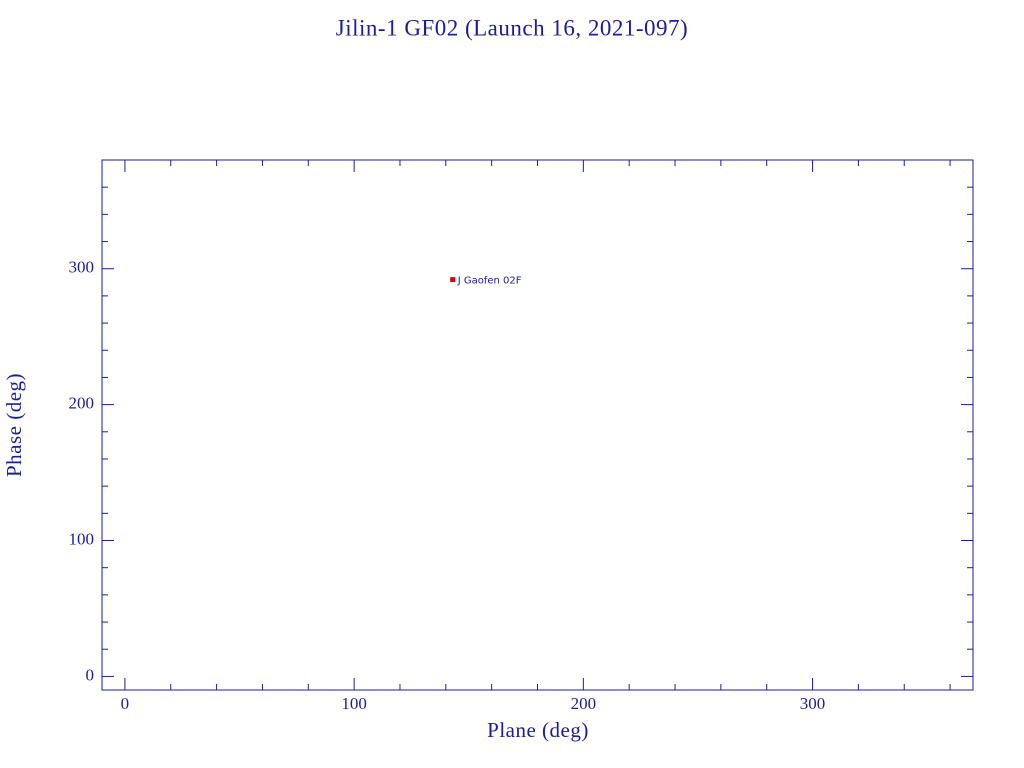 This screenshot has height=768, width=1024. What do you see at coordinates (584, 703) in the screenshot?
I see `x-tick-label: 200` at bounding box center [584, 703].